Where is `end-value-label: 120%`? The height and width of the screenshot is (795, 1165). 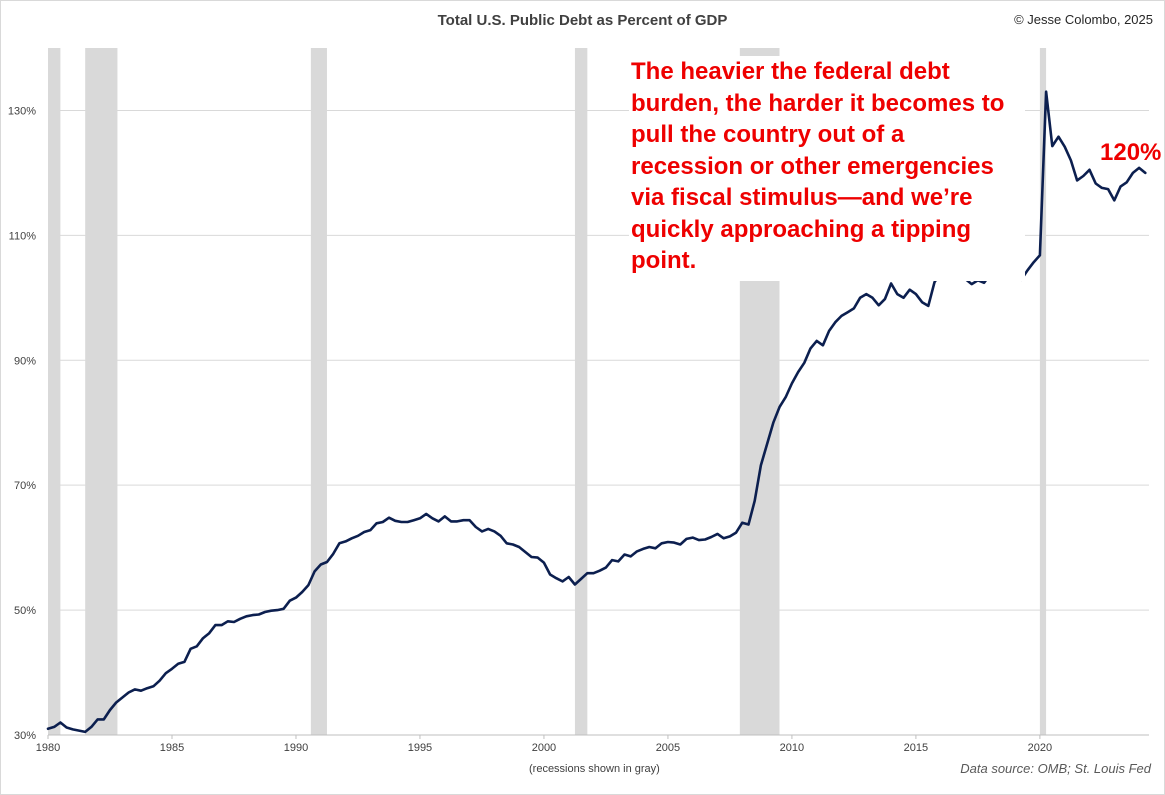 end-value-label: 120% is located at coordinates (1131, 152).